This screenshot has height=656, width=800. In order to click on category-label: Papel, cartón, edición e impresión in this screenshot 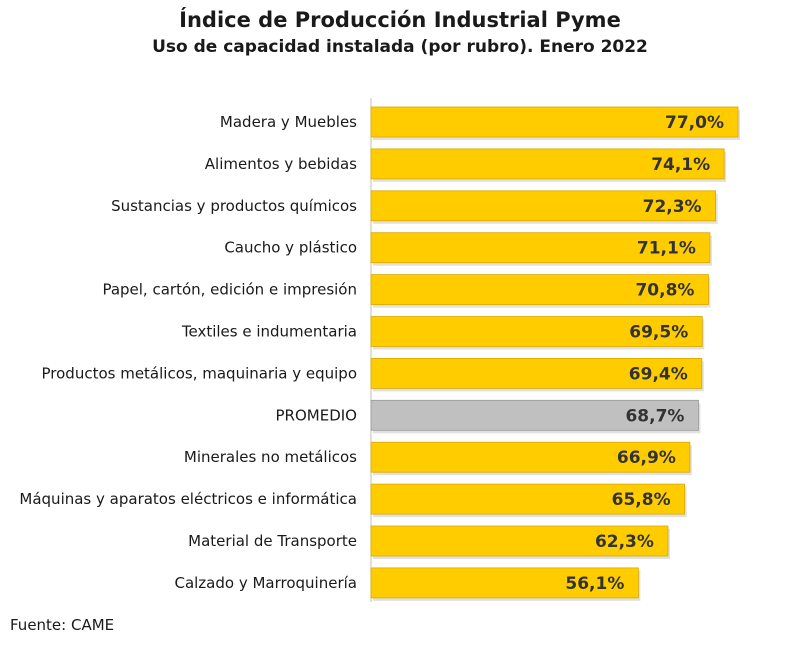, I will do `click(229, 290)`.